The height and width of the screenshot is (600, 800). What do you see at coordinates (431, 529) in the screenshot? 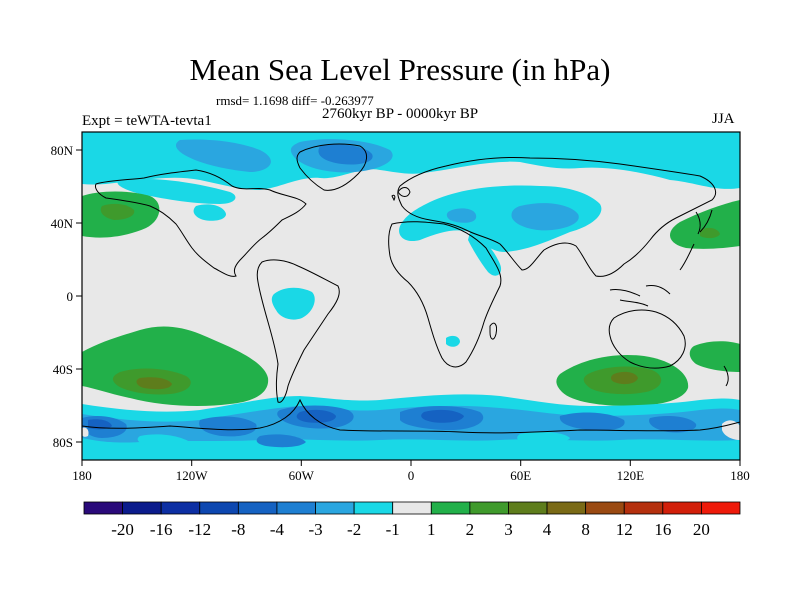
I see `colorbar-label: 1` at bounding box center [431, 529].